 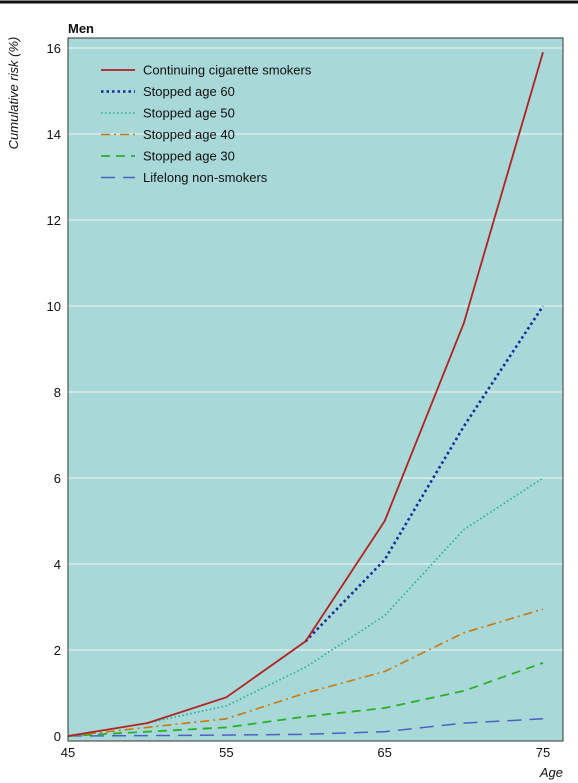 I want to click on x-tick-label: 75, so click(x=543, y=752).